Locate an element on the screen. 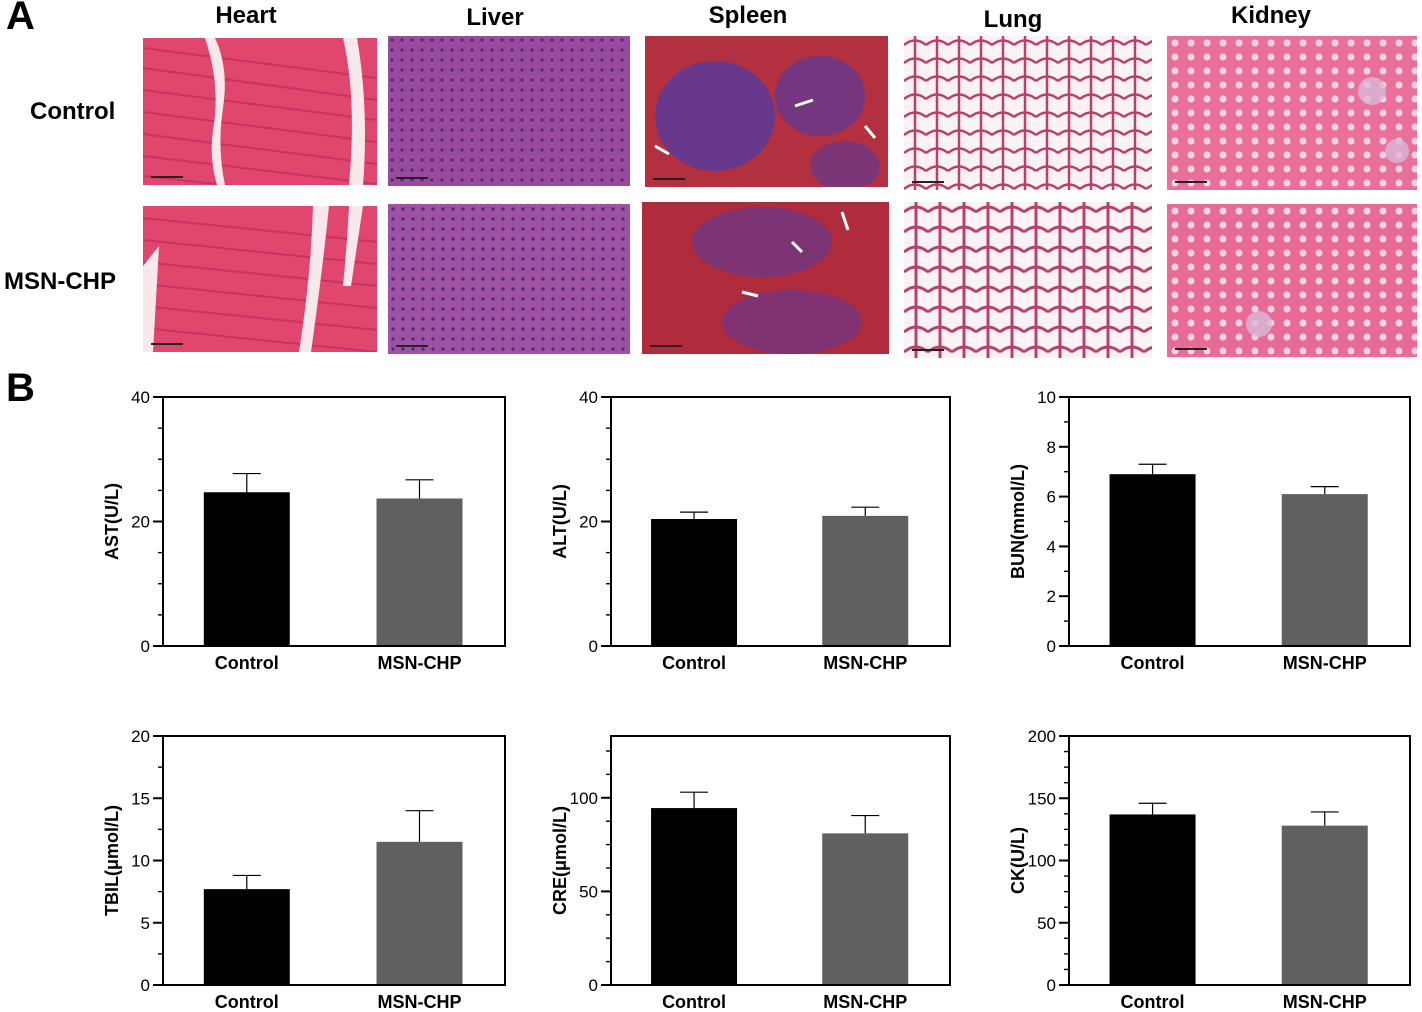 The width and height of the screenshot is (1422, 1012). organ-label-lung: Lung is located at coordinates (1013, 19).